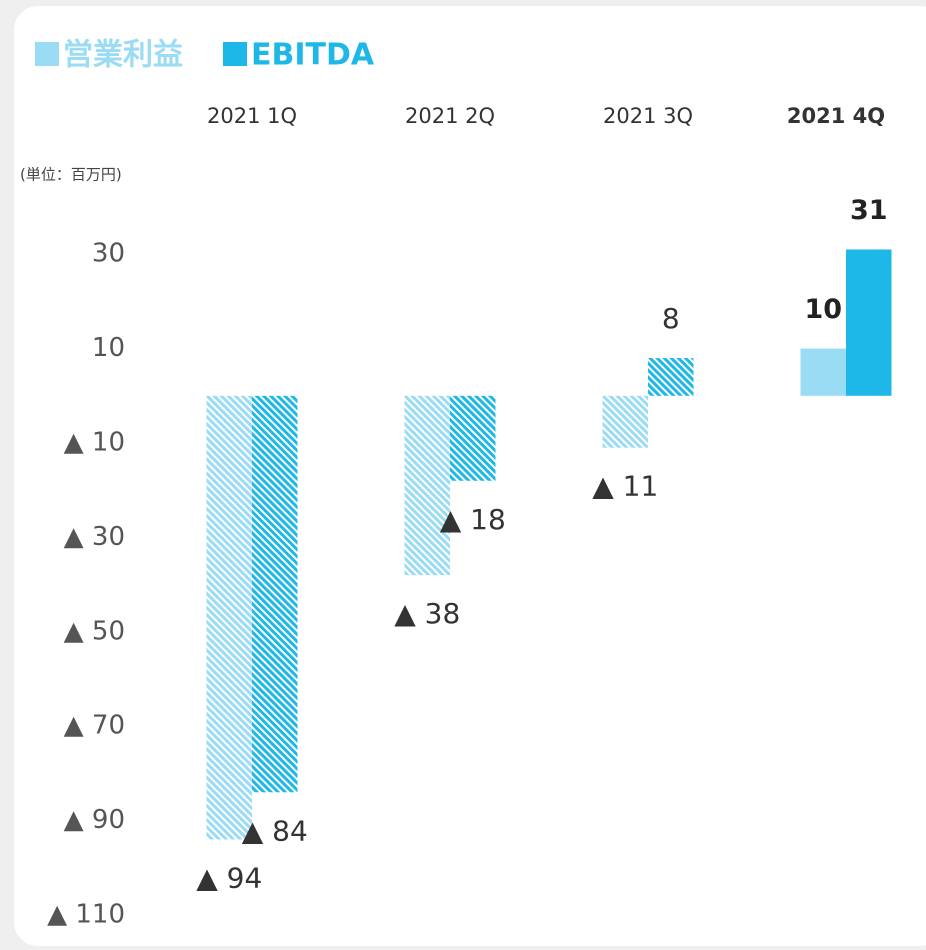 This screenshot has width=926, height=950. I want to click on data-label: ▲ 84, so click(275, 830).